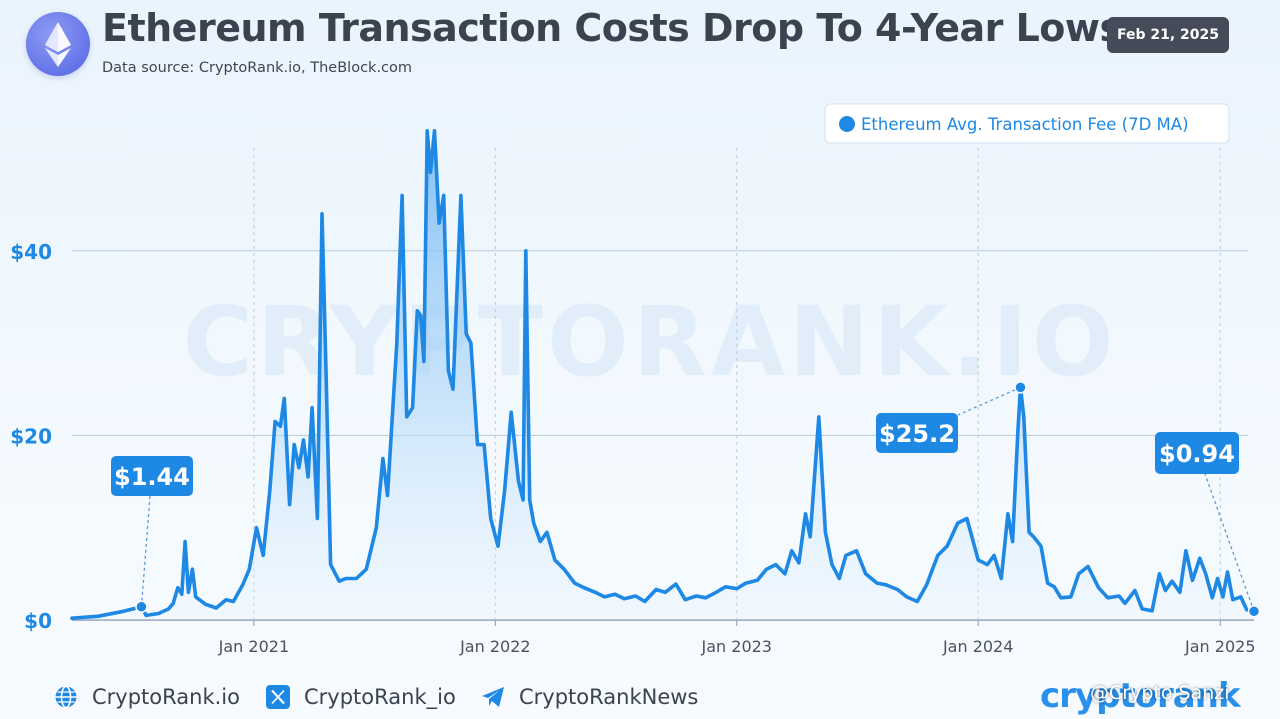  Describe the element at coordinates (1219, 646) in the screenshot. I see `x-tick-label: Jan 2025` at that location.